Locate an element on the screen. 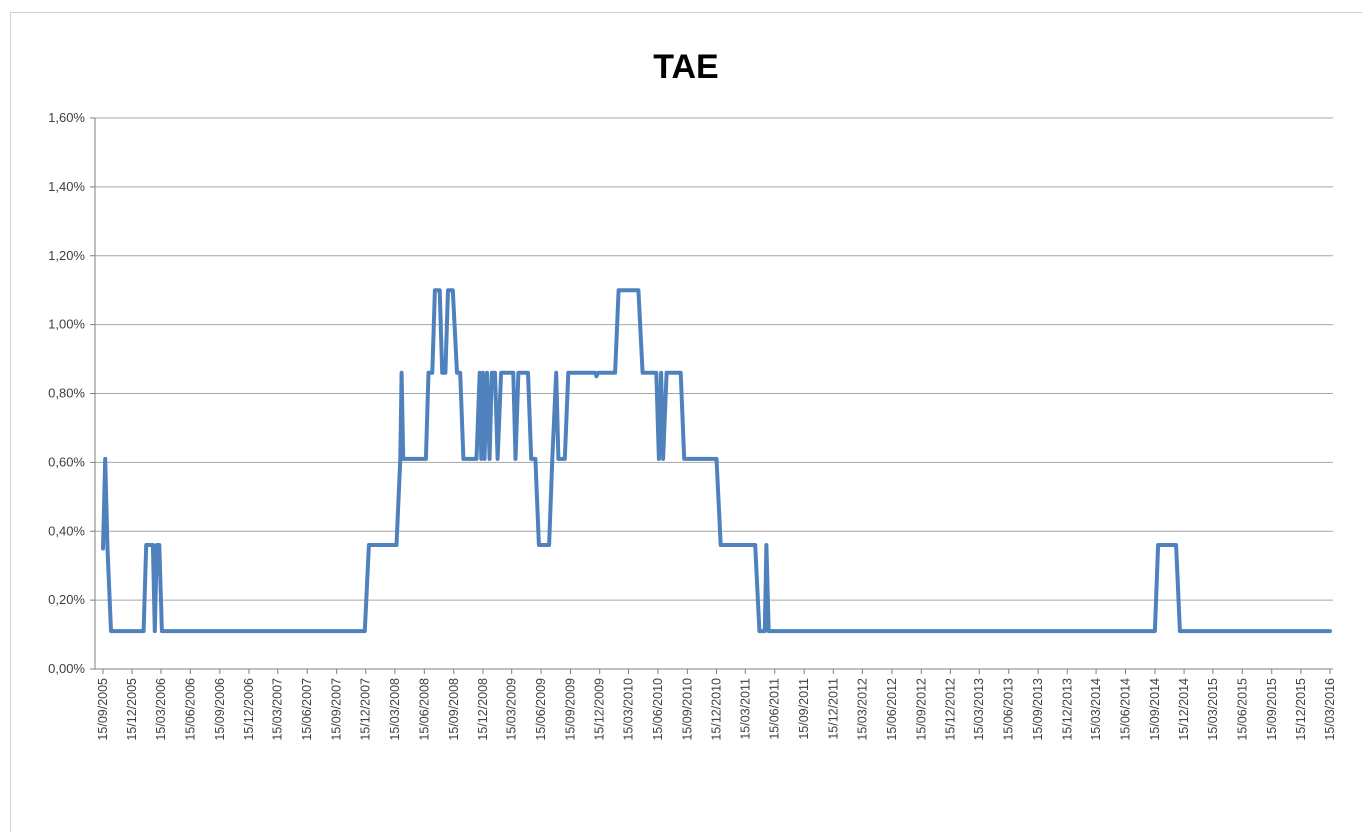 Image resolution: width=1362 pixels, height=832 pixels. y-tick-label: 0,00% is located at coordinates (66, 668).